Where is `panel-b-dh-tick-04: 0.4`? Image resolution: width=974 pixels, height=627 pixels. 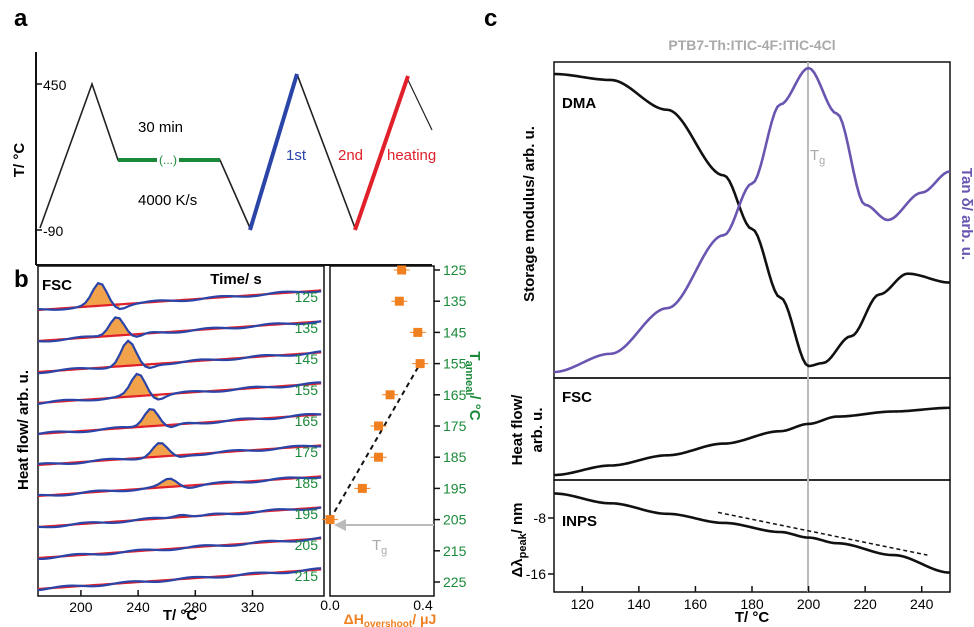
panel-b-dh-tick-04: 0.4 is located at coordinates (423, 605).